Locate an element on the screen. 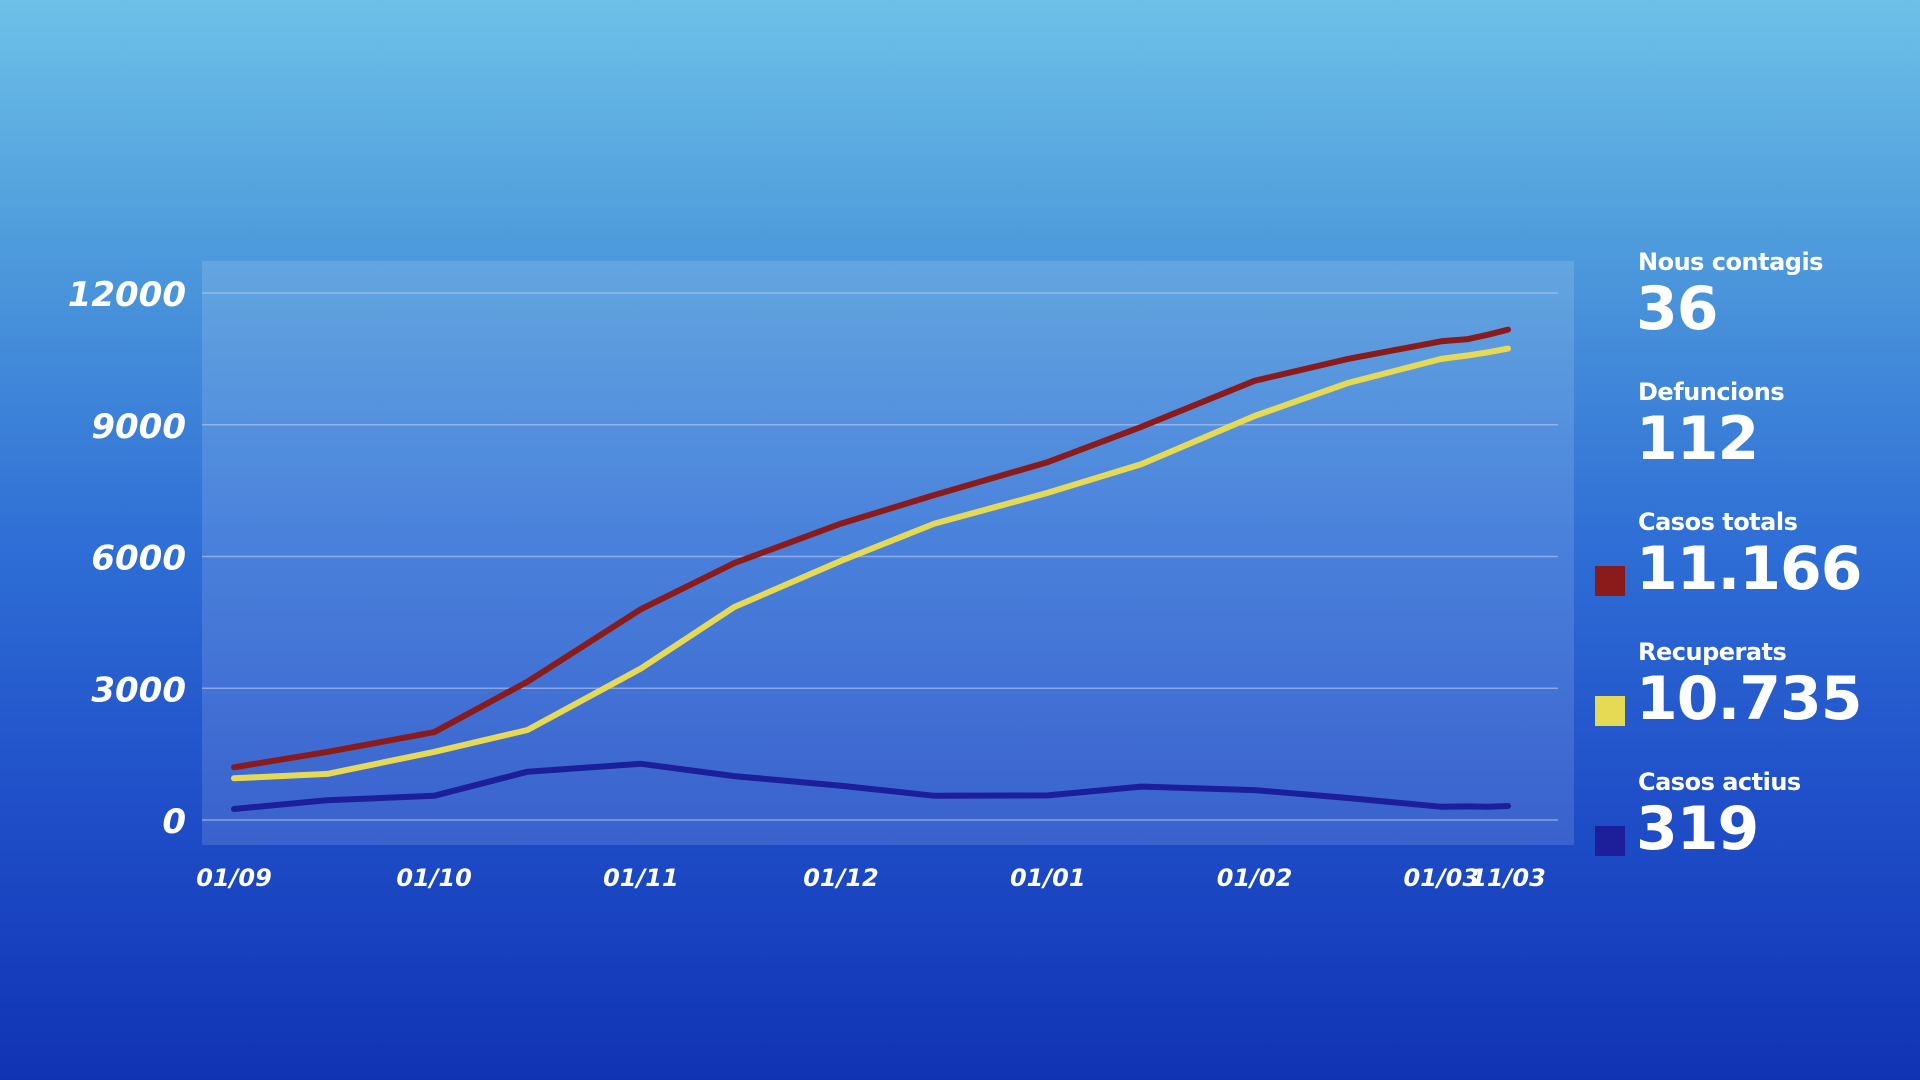 This screenshot has height=1080, width=1920. y-tick-label: 3000 is located at coordinates (138, 690).